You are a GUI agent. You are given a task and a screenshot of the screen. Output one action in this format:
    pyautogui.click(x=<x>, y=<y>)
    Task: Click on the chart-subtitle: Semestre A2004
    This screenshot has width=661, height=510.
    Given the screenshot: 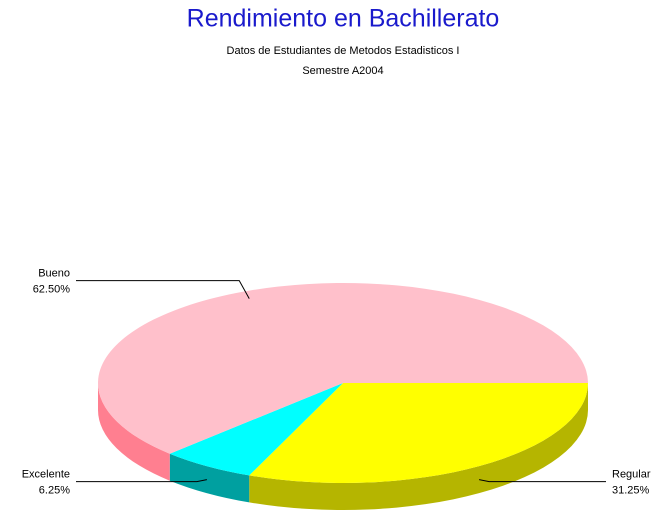 What is the action you would take?
    pyautogui.click(x=342, y=71)
    